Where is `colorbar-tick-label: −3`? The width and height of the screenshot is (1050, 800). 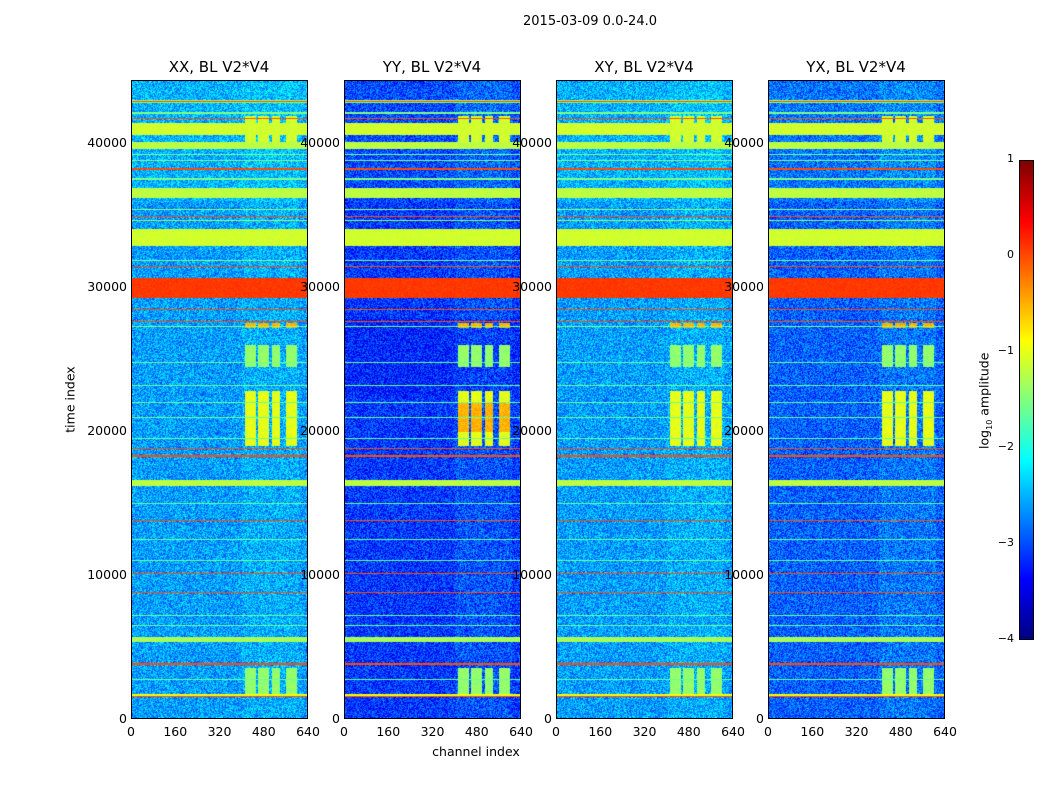
colorbar-tick-label: −3 is located at coordinates (1005, 542).